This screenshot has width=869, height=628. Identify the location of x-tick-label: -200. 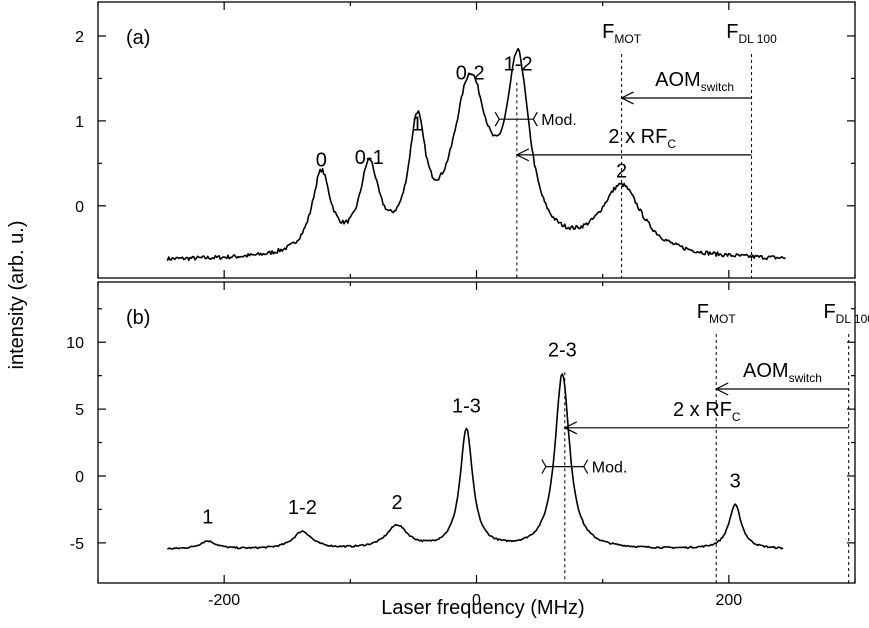
(224, 600).